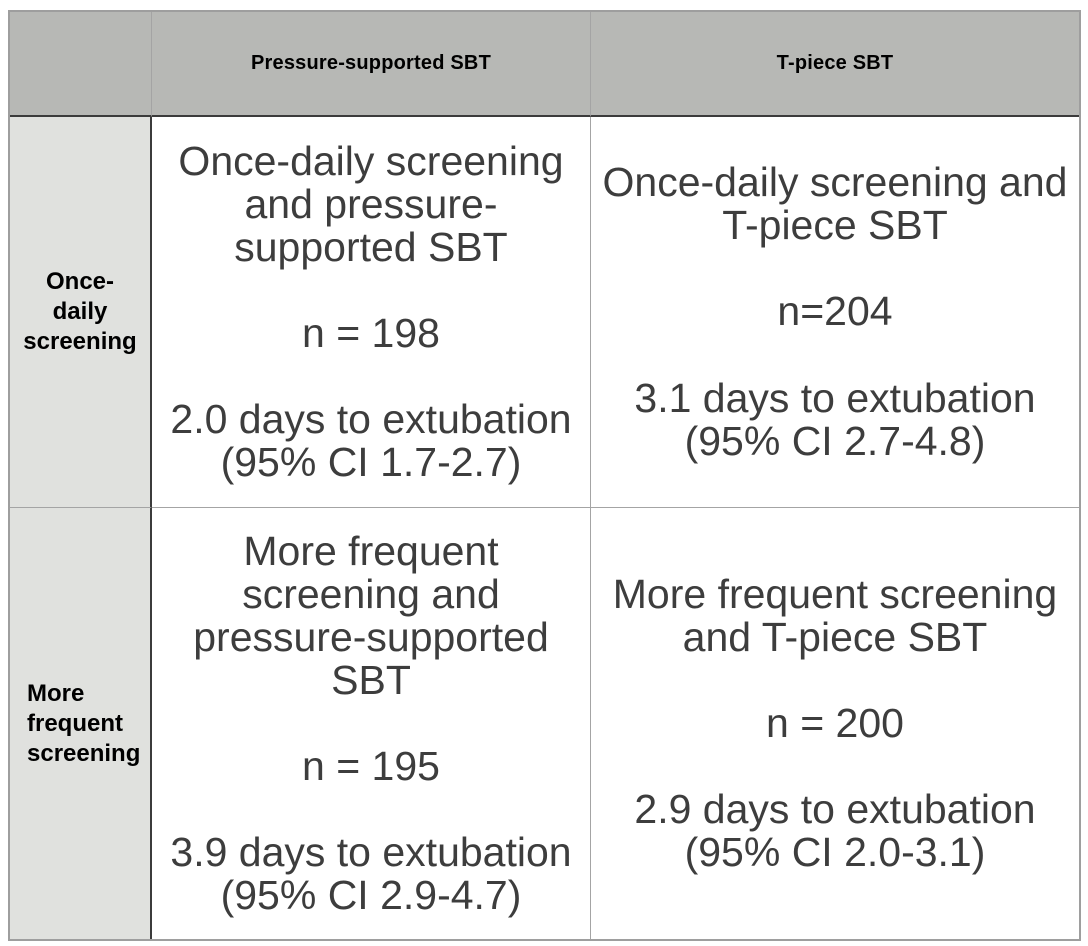 The image size is (1088, 946). Describe the element at coordinates (81, 312) in the screenshot. I see `row-header-once-daily-screening: Once- daily screening` at that location.